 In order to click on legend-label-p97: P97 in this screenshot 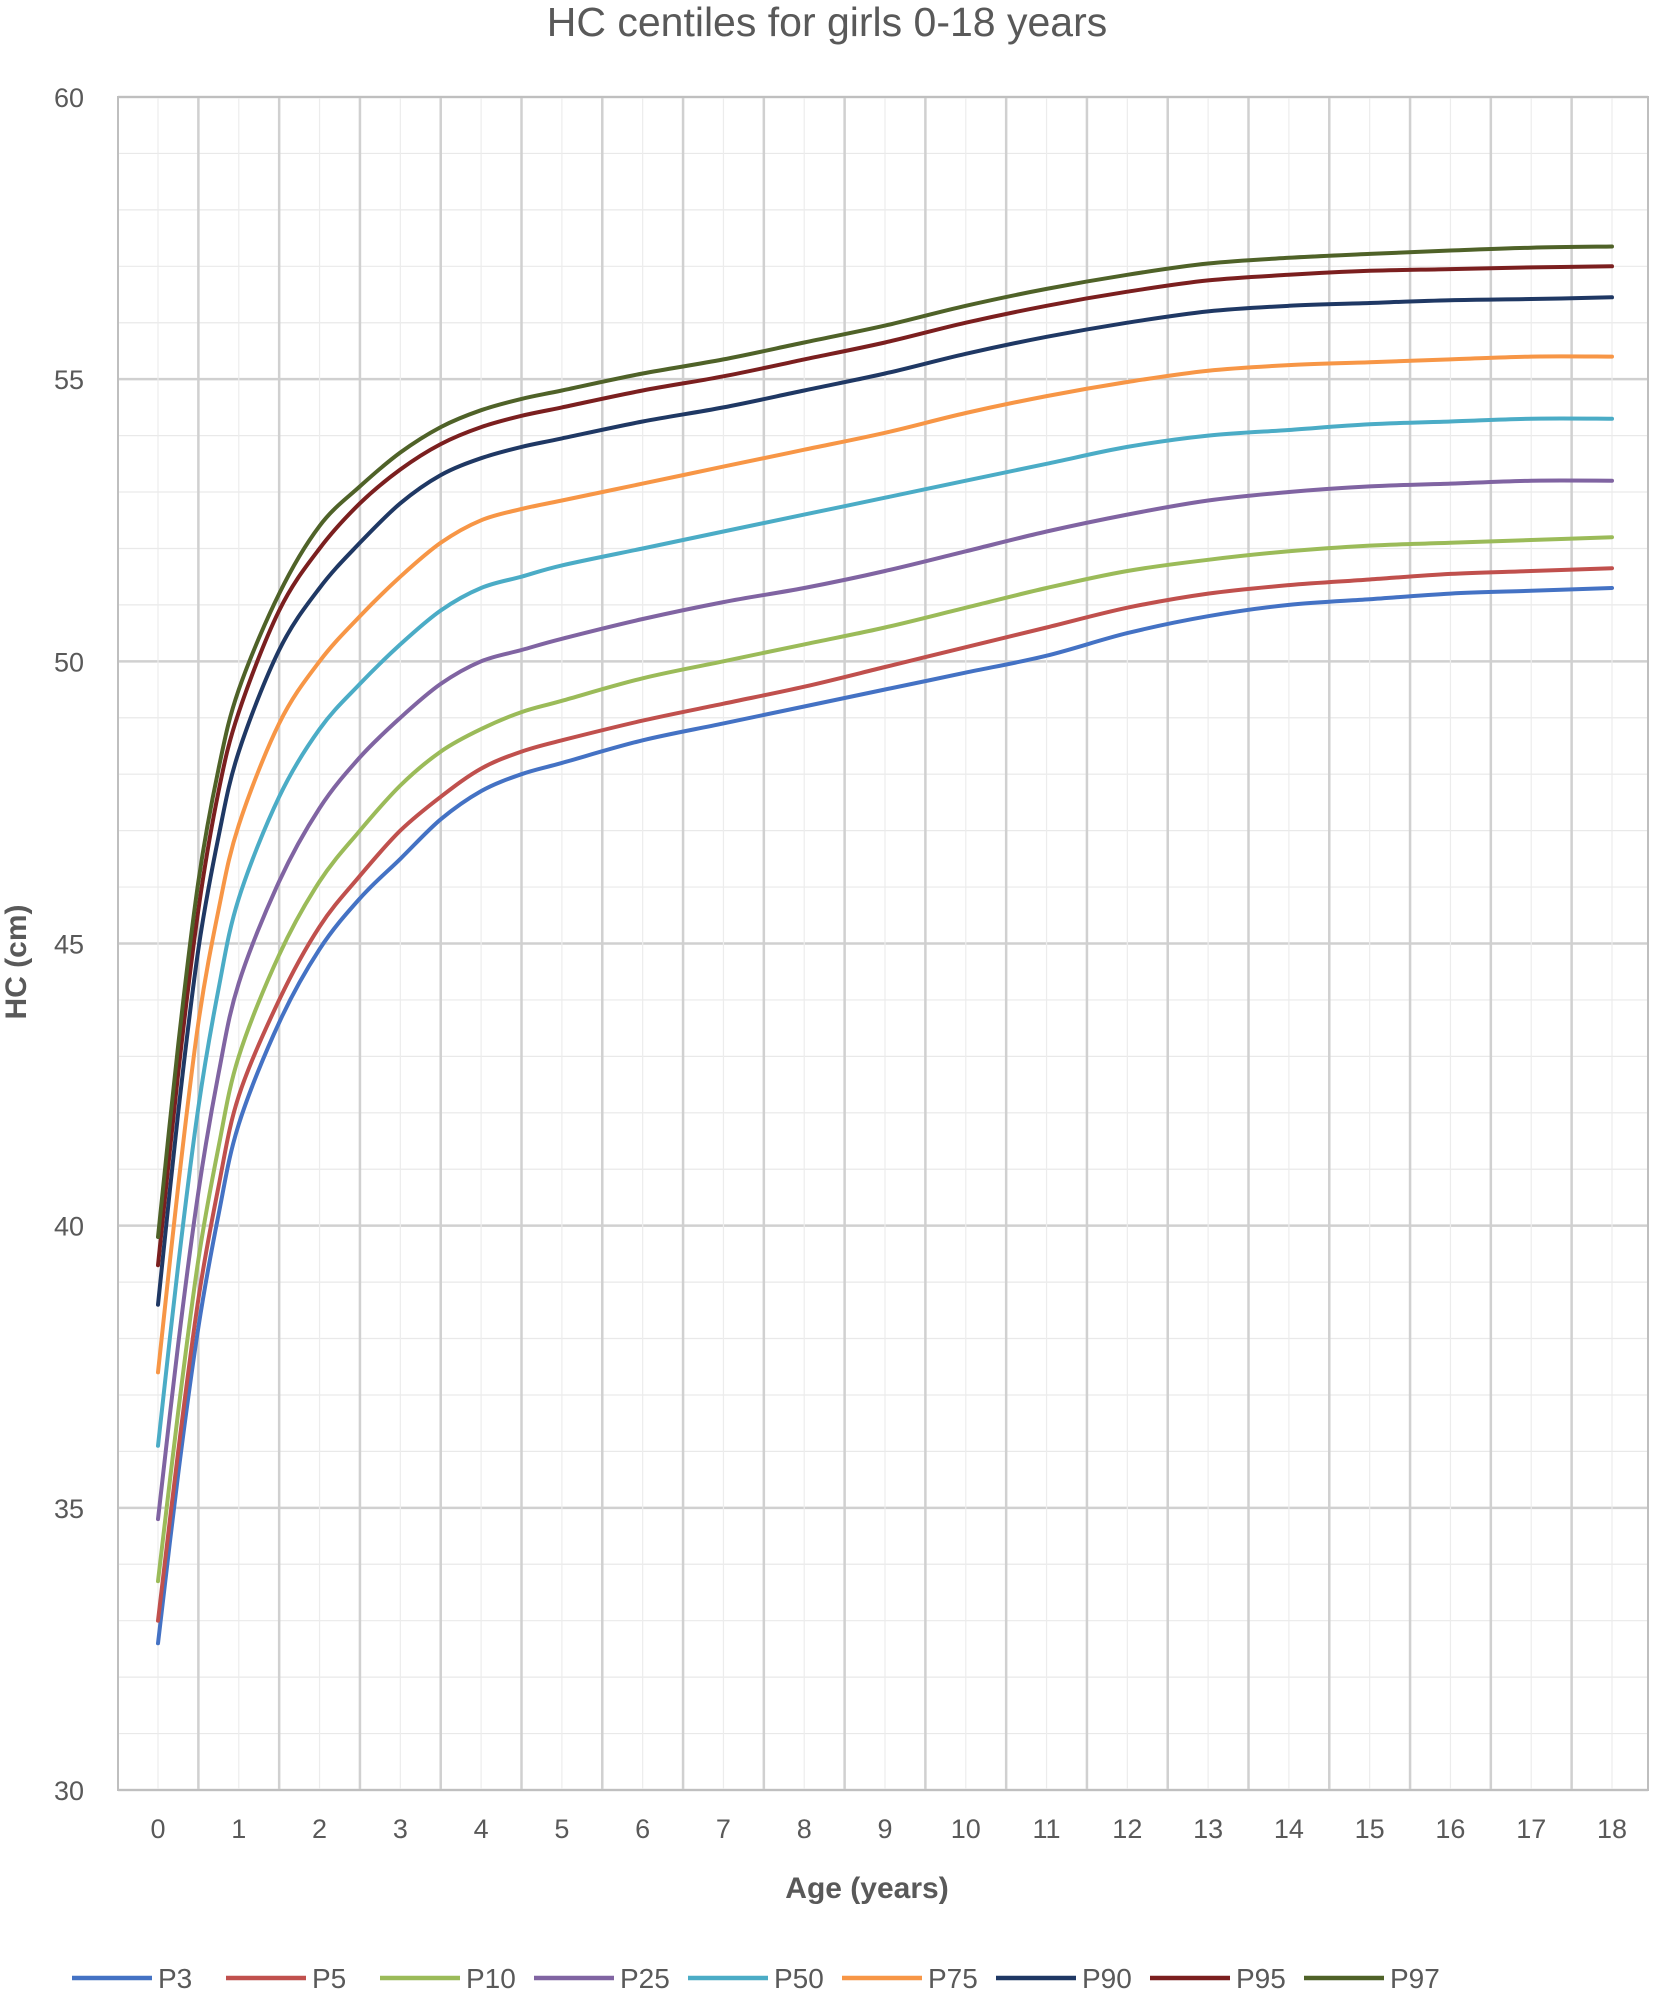, I will do `click(1415, 1978)`.